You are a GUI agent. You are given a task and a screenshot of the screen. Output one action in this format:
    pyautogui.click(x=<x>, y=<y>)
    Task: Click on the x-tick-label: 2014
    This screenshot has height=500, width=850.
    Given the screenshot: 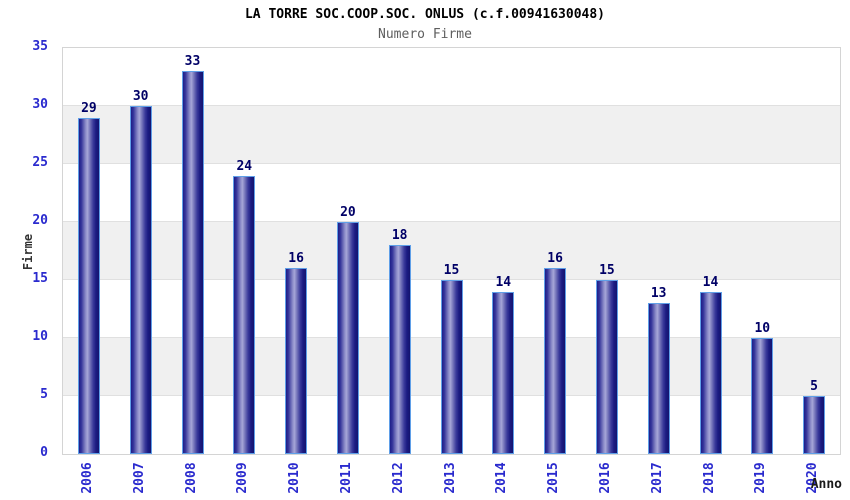 What is the action you would take?
    pyautogui.click(x=502, y=478)
    